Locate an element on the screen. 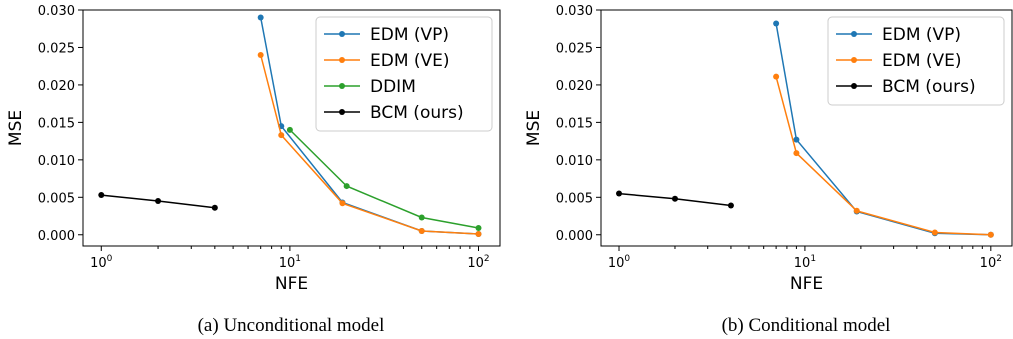 Image resolution: width=1013 pixels, height=339 pixels. series-line is located at coordinates (384, 179).